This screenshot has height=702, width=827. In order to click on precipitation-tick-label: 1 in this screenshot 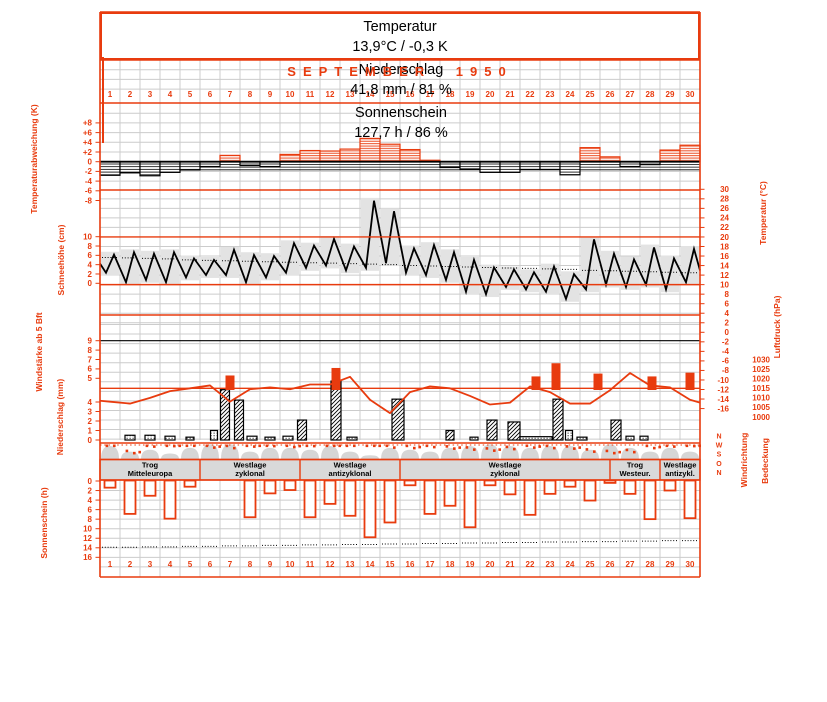, I will do `click(90, 430)`.